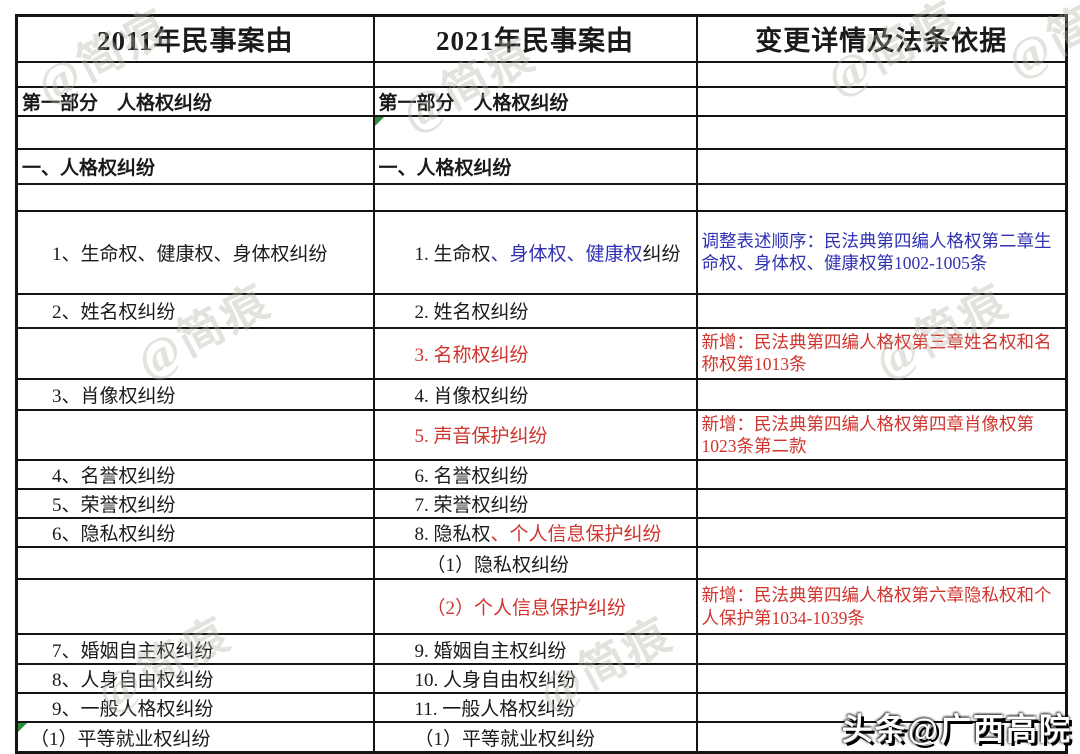 This screenshot has width=1080, height=754. What do you see at coordinates (195, 310) in the screenshot?
I see `table-cell: 2、姓名权纠纷` at bounding box center [195, 310].